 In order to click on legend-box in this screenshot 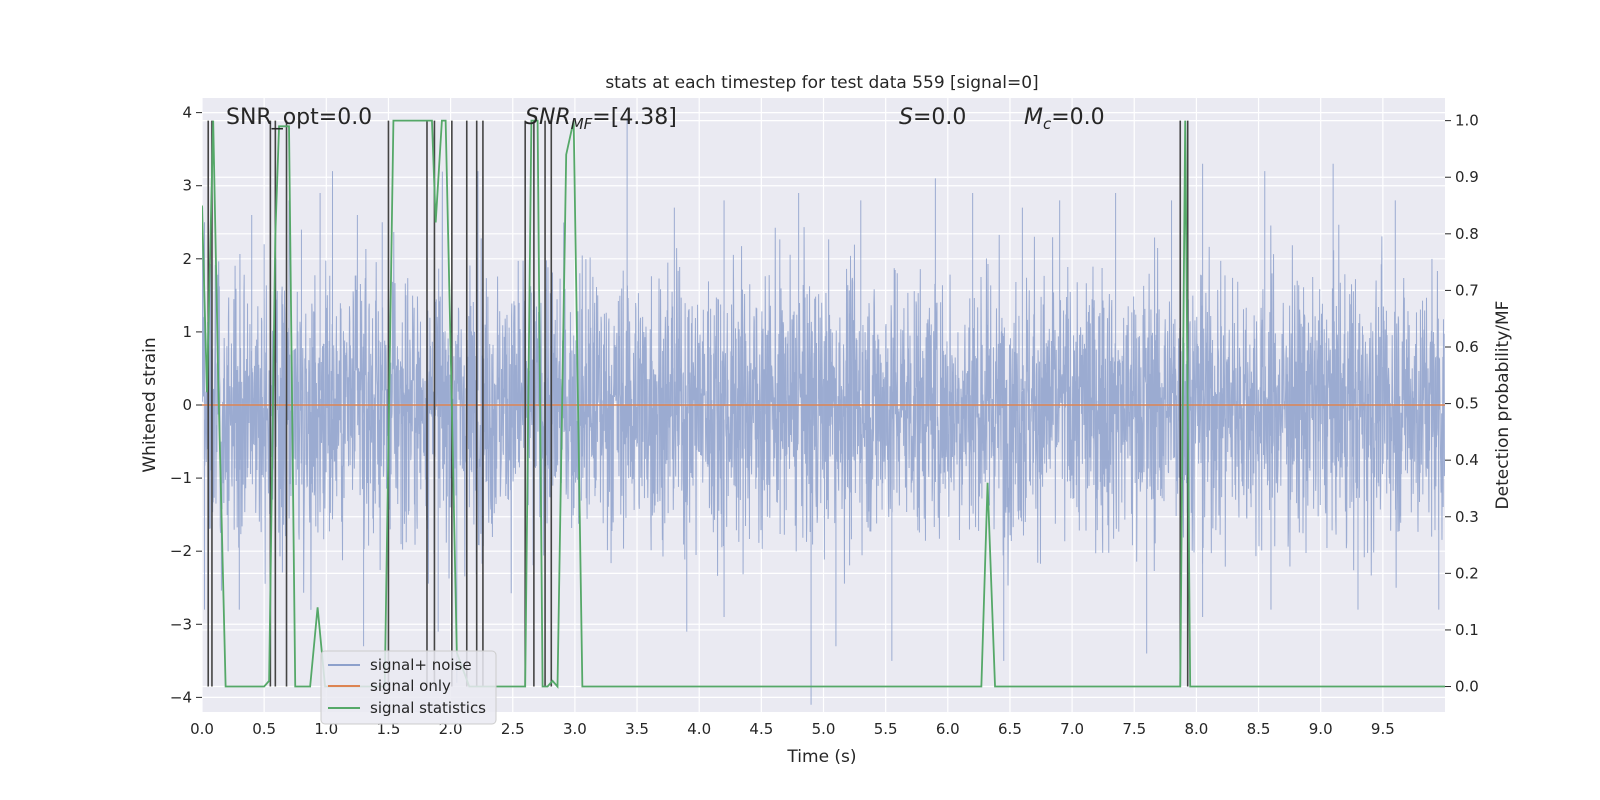, I will do `click(408, 687)`.